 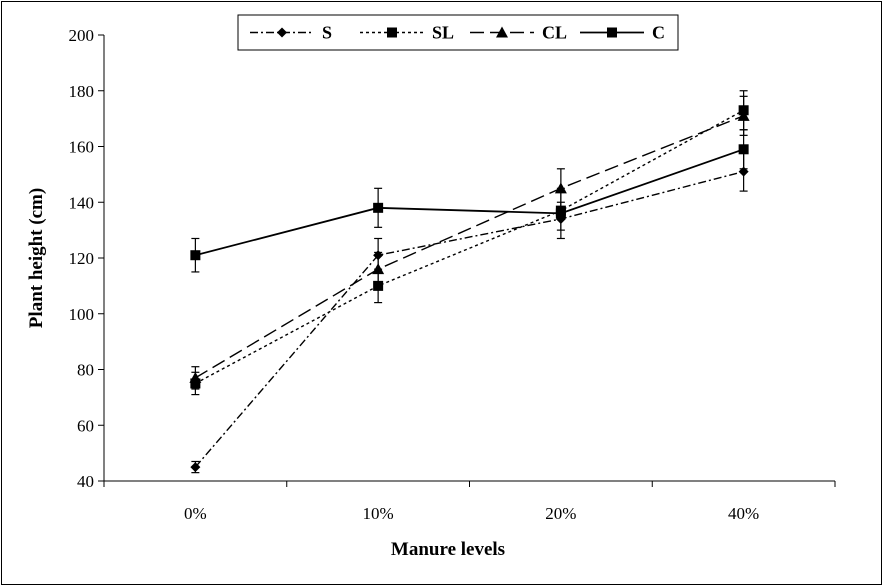 I want to click on x-tick-label: 20%, so click(x=560, y=513).